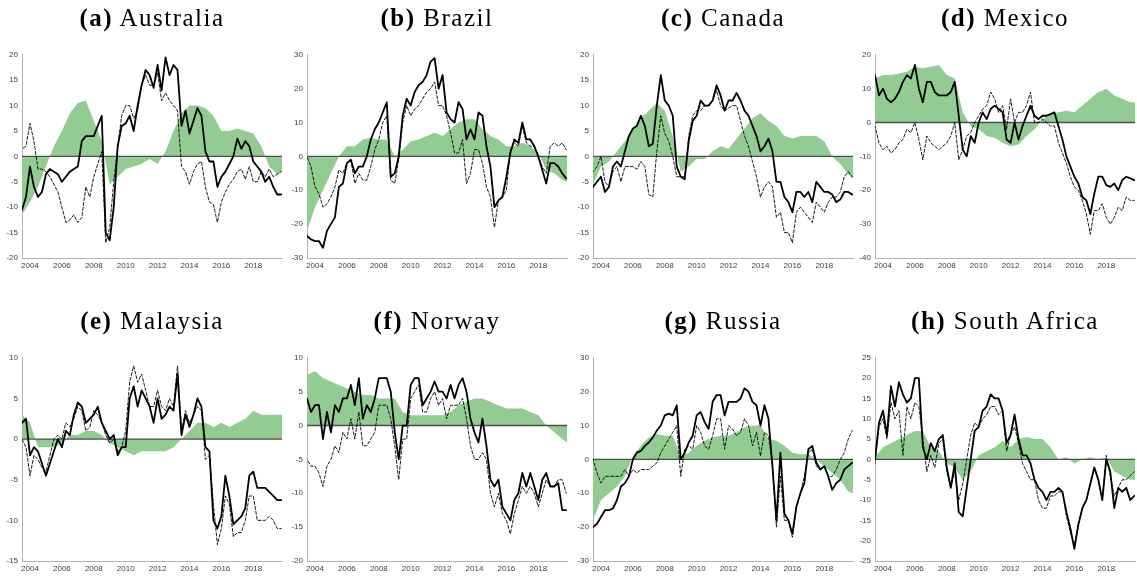  What do you see at coordinates (1005, 321) in the screenshot?
I see `chart-title: (h) South Africa` at bounding box center [1005, 321].